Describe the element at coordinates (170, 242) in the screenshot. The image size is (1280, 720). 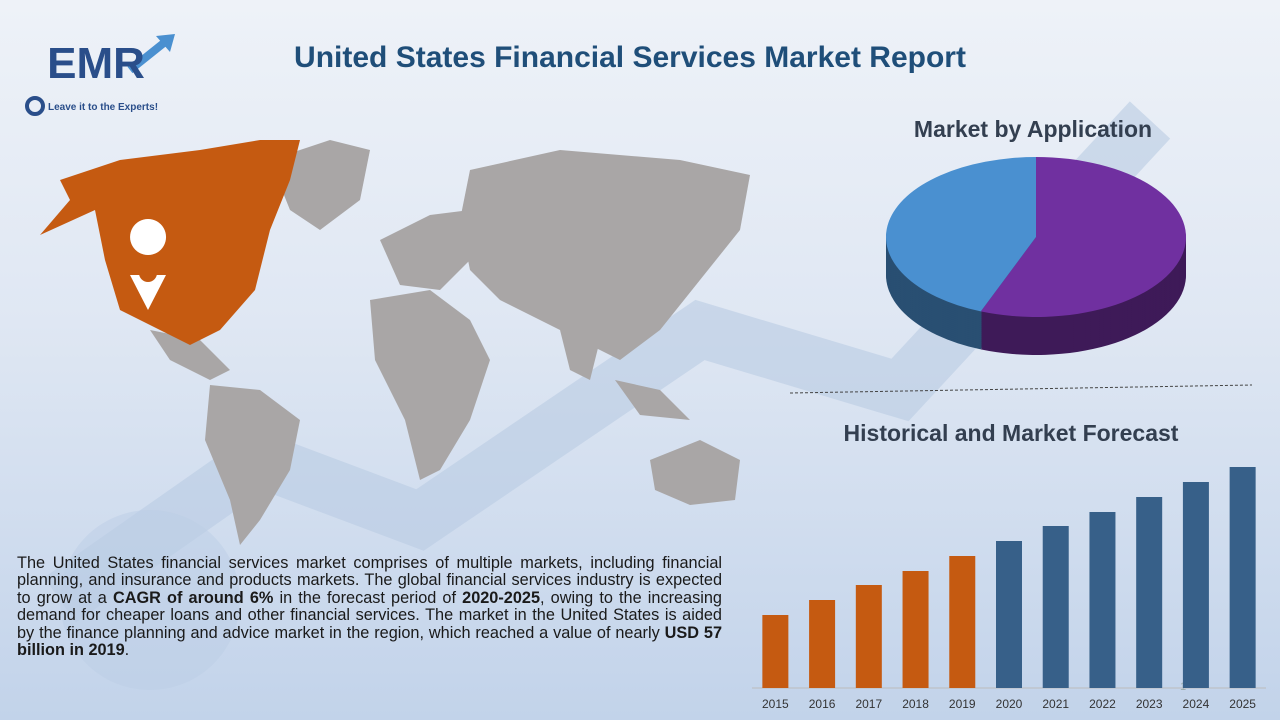
I see `north-america-highlight` at that location.